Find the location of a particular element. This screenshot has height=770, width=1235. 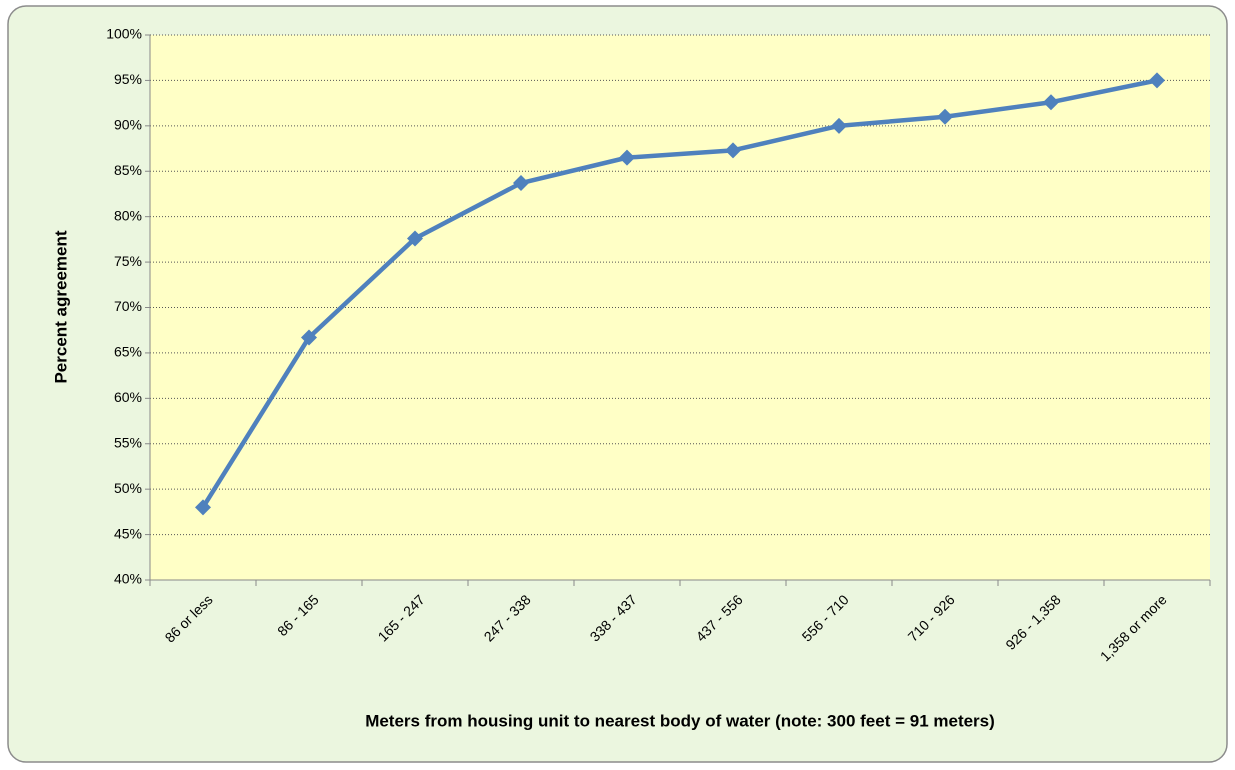

y-tick-label: 70% is located at coordinates (128, 306).